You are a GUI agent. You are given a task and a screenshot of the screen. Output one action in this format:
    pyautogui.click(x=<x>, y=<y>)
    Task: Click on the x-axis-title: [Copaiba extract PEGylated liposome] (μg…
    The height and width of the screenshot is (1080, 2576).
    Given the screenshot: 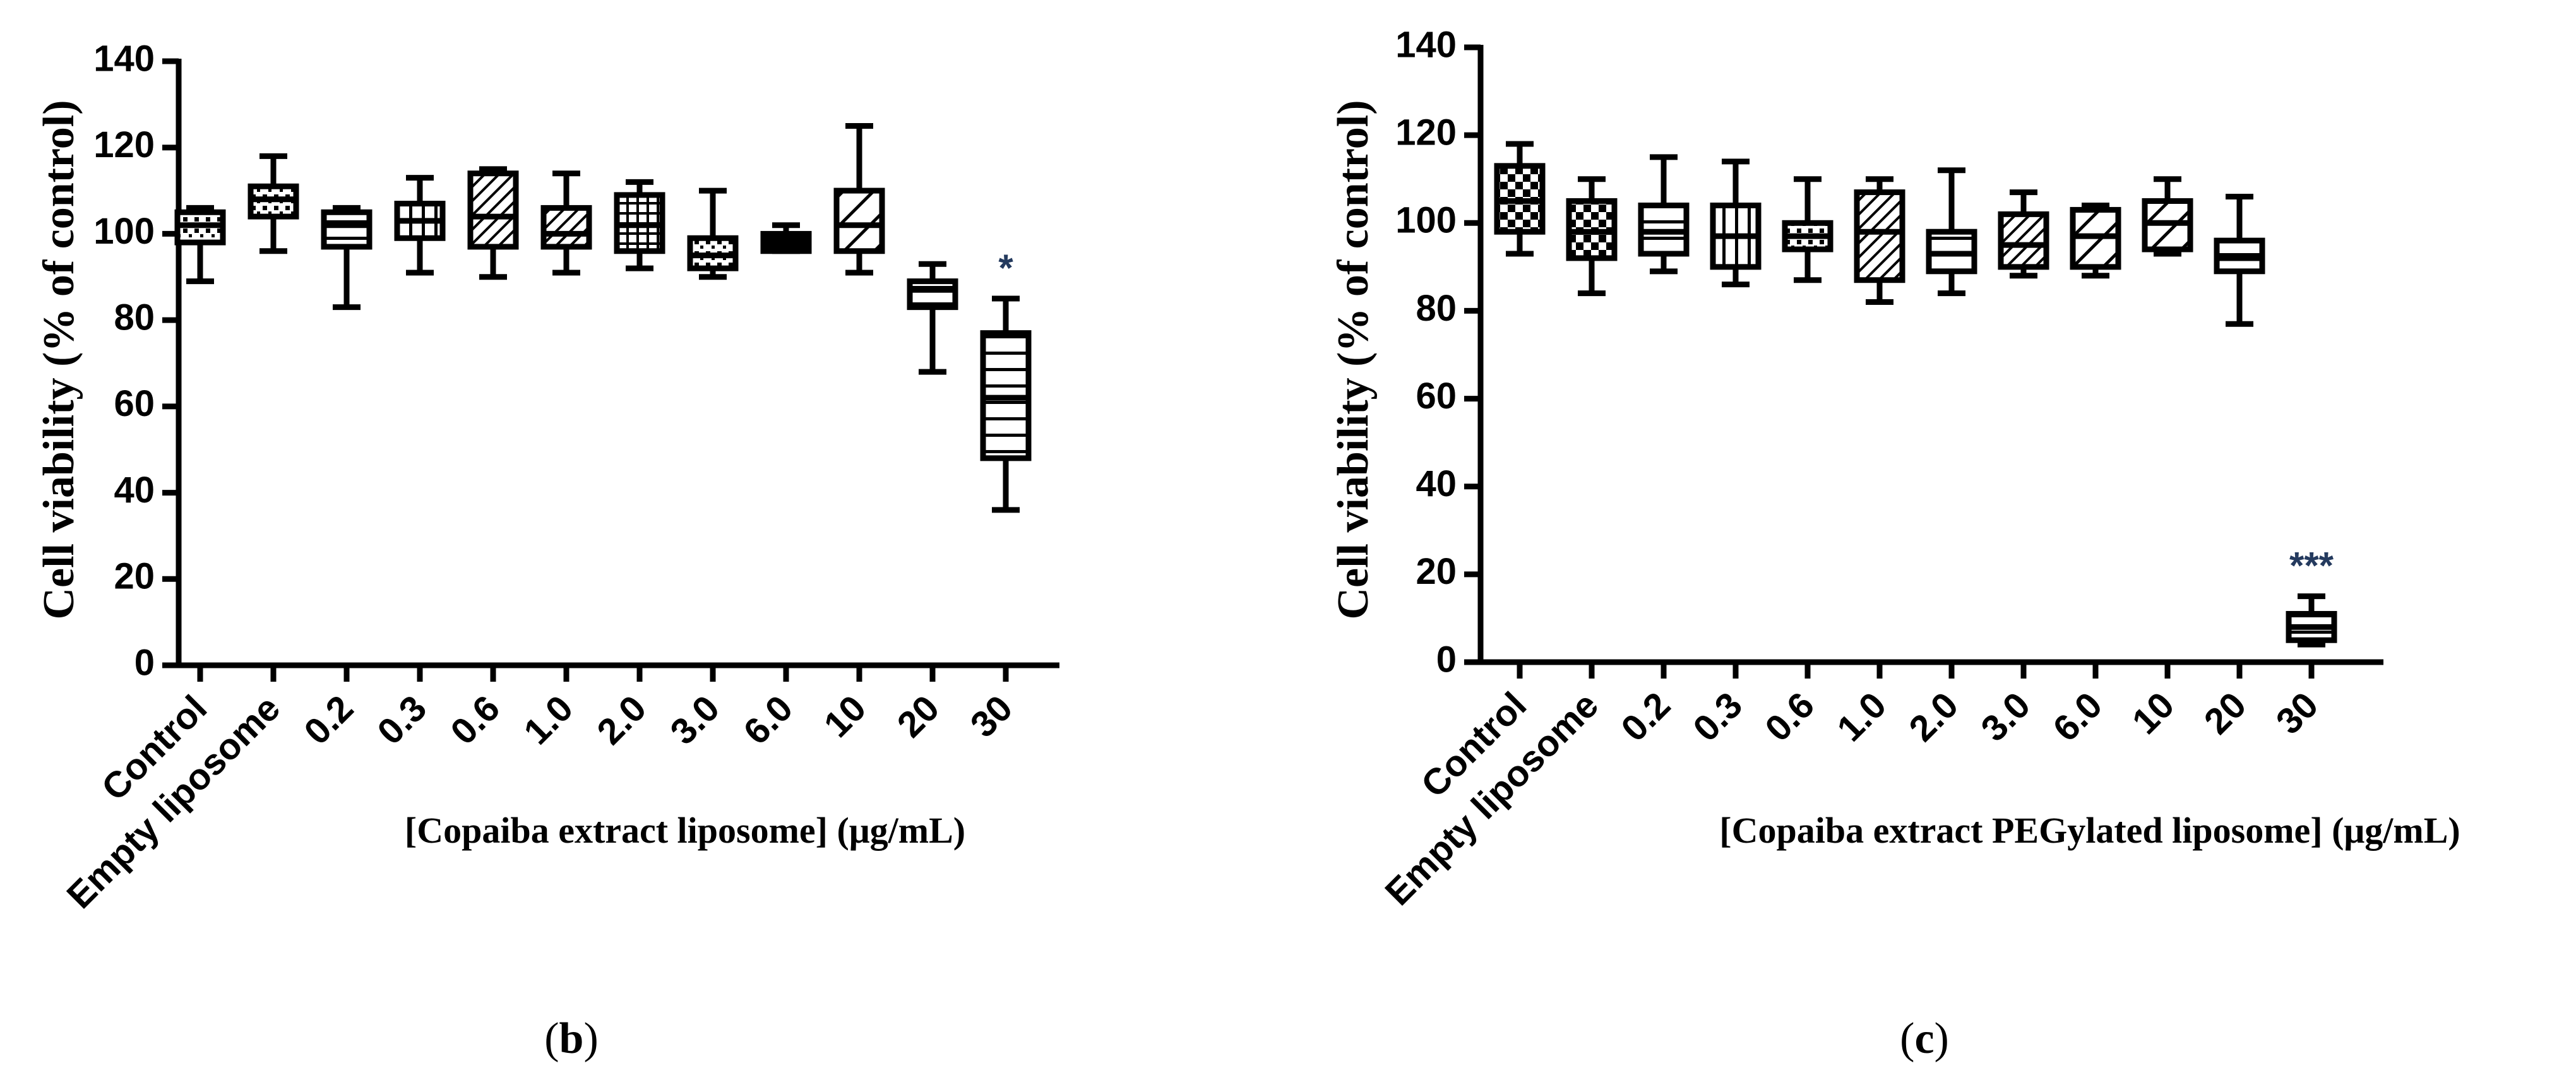 What is the action you would take?
    pyautogui.click(x=2089, y=831)
    